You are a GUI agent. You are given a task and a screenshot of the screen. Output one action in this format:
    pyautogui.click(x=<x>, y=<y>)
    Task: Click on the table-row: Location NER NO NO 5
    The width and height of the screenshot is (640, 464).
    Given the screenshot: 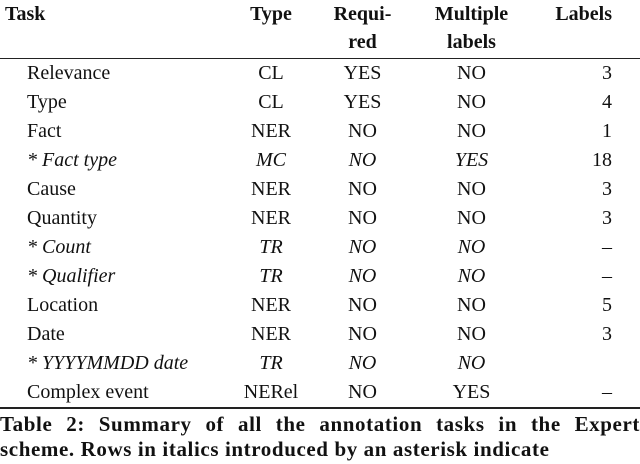 What is the action you would take?
    pyautogui.click(x=320, y=305)
    